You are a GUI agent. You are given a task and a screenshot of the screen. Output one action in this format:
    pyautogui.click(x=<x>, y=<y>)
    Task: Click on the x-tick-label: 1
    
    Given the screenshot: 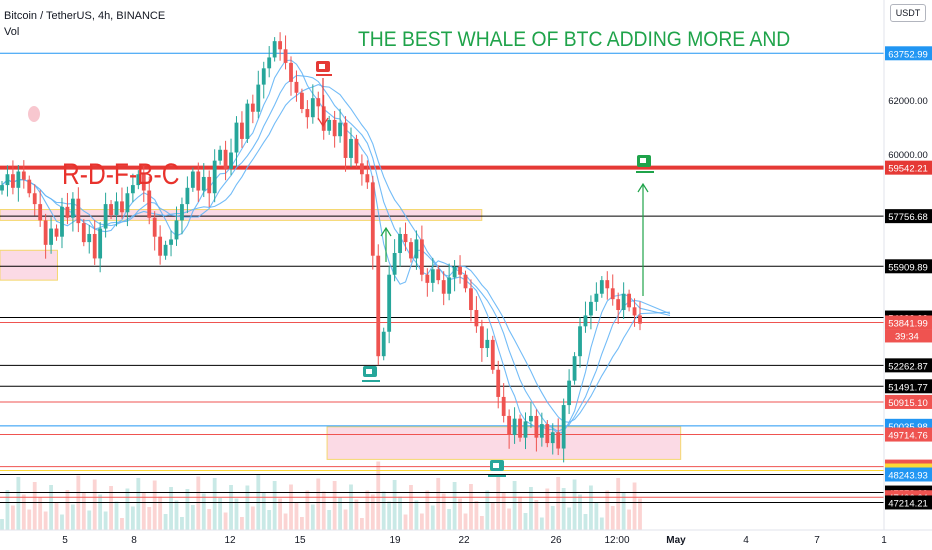 What is the action you would take?
    pyautogui.click(x=884, y=540)
    